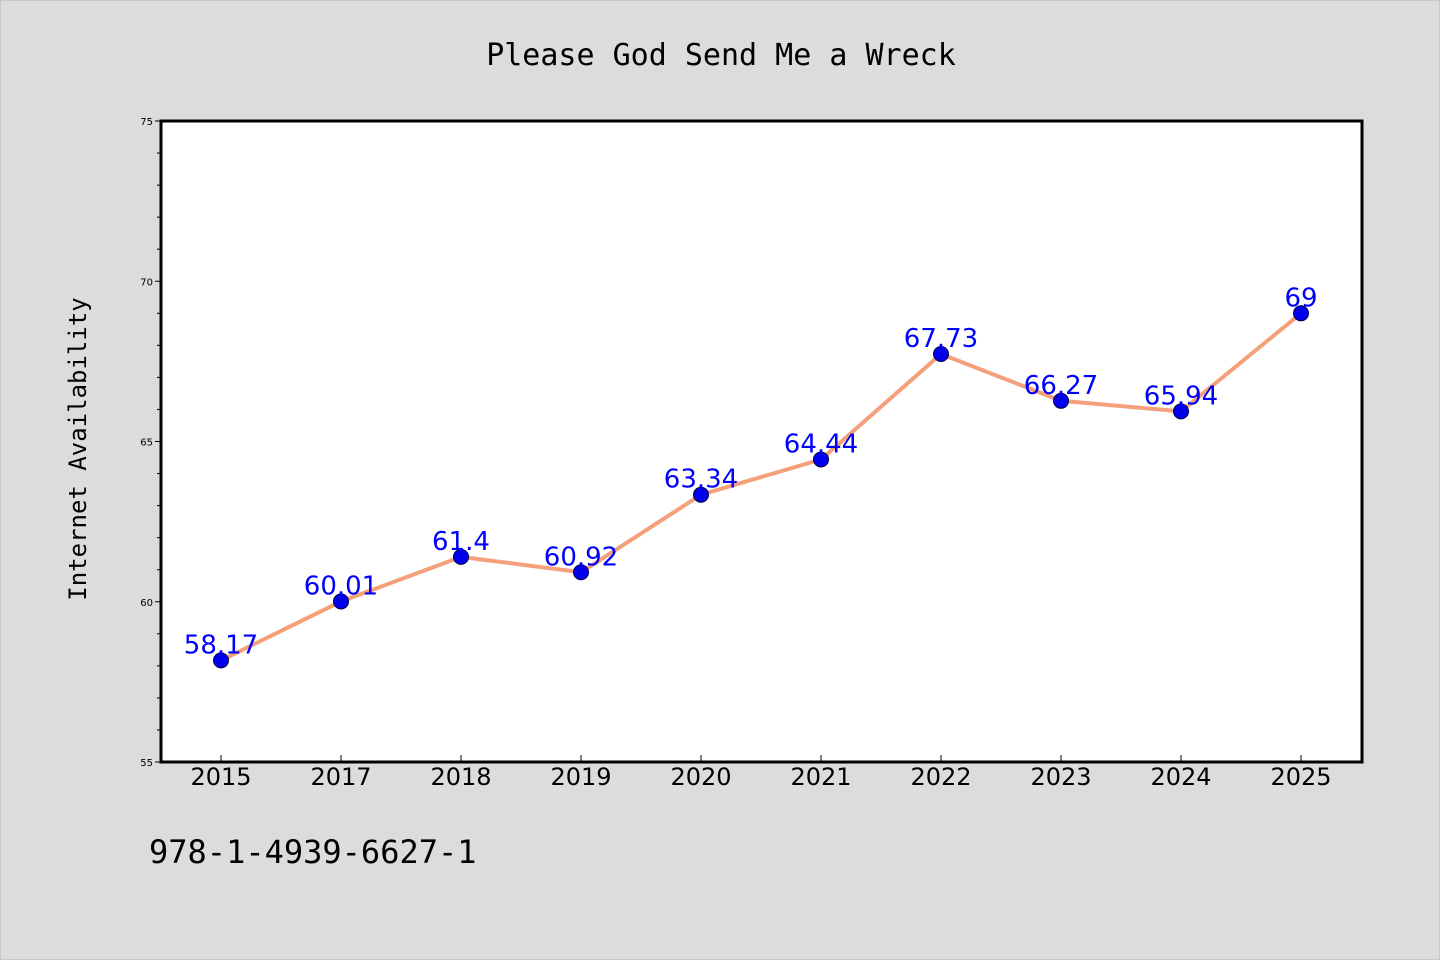 The height and width of the screenshot is (960, 1440). Describe the element at coordinates (1061, 386) in the screenshot. I see `data-label: 66.27` at that location.